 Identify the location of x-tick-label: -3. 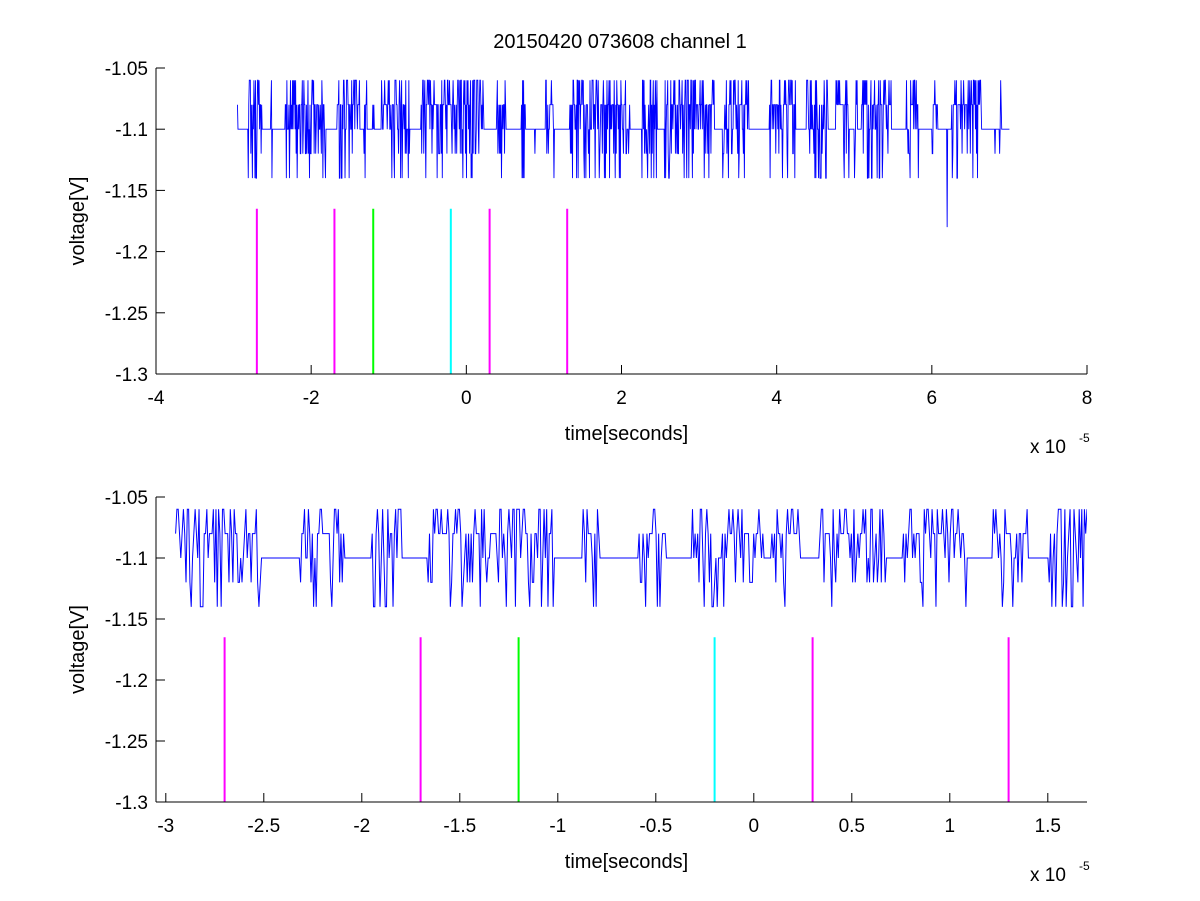
(165, 826).